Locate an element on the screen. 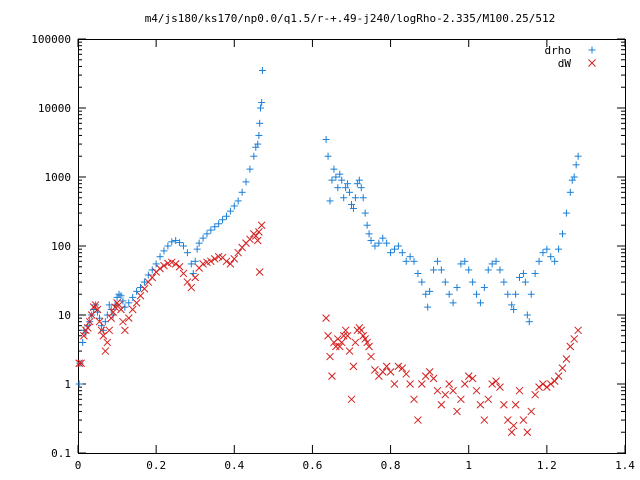 The image size is (640, 480). legend-label-dW: dW is located at coordinates (565, 63).